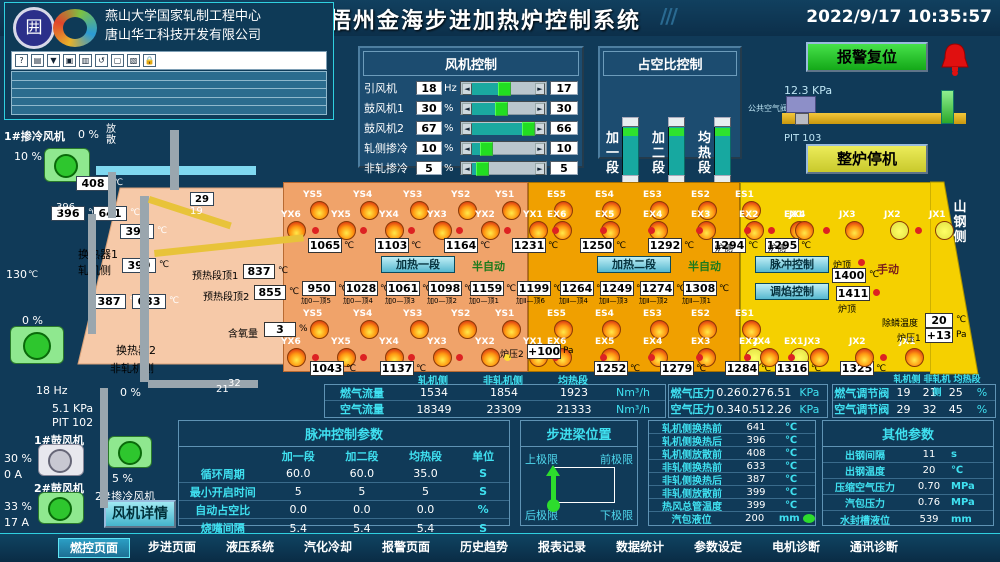 Image resolution: width=1000 pixels, height=562 pixels. What do you see at coordinates (613, 153) in the screenshot?
I see `duty-label-0: 加一段` at bounding box center [613, 153].